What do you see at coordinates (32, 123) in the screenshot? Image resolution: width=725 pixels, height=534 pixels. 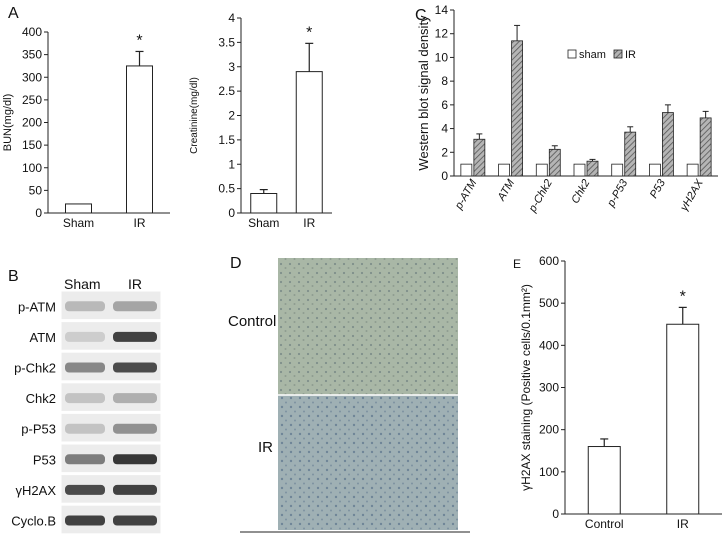 I see `y-tick-label: 200` at bounding box center [32, 123].